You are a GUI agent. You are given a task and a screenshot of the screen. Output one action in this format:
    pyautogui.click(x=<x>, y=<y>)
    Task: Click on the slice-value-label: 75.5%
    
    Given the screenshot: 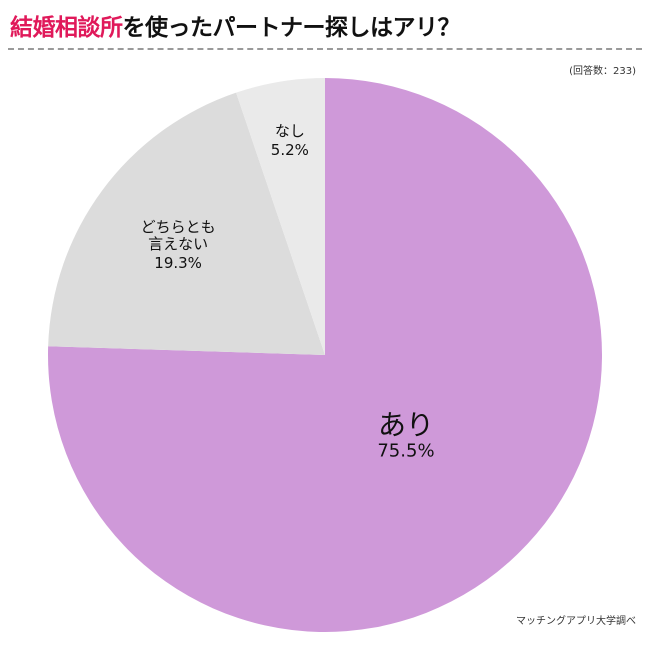 What is the action you would take?
    pyautogui.click(x=405, y=451)
    